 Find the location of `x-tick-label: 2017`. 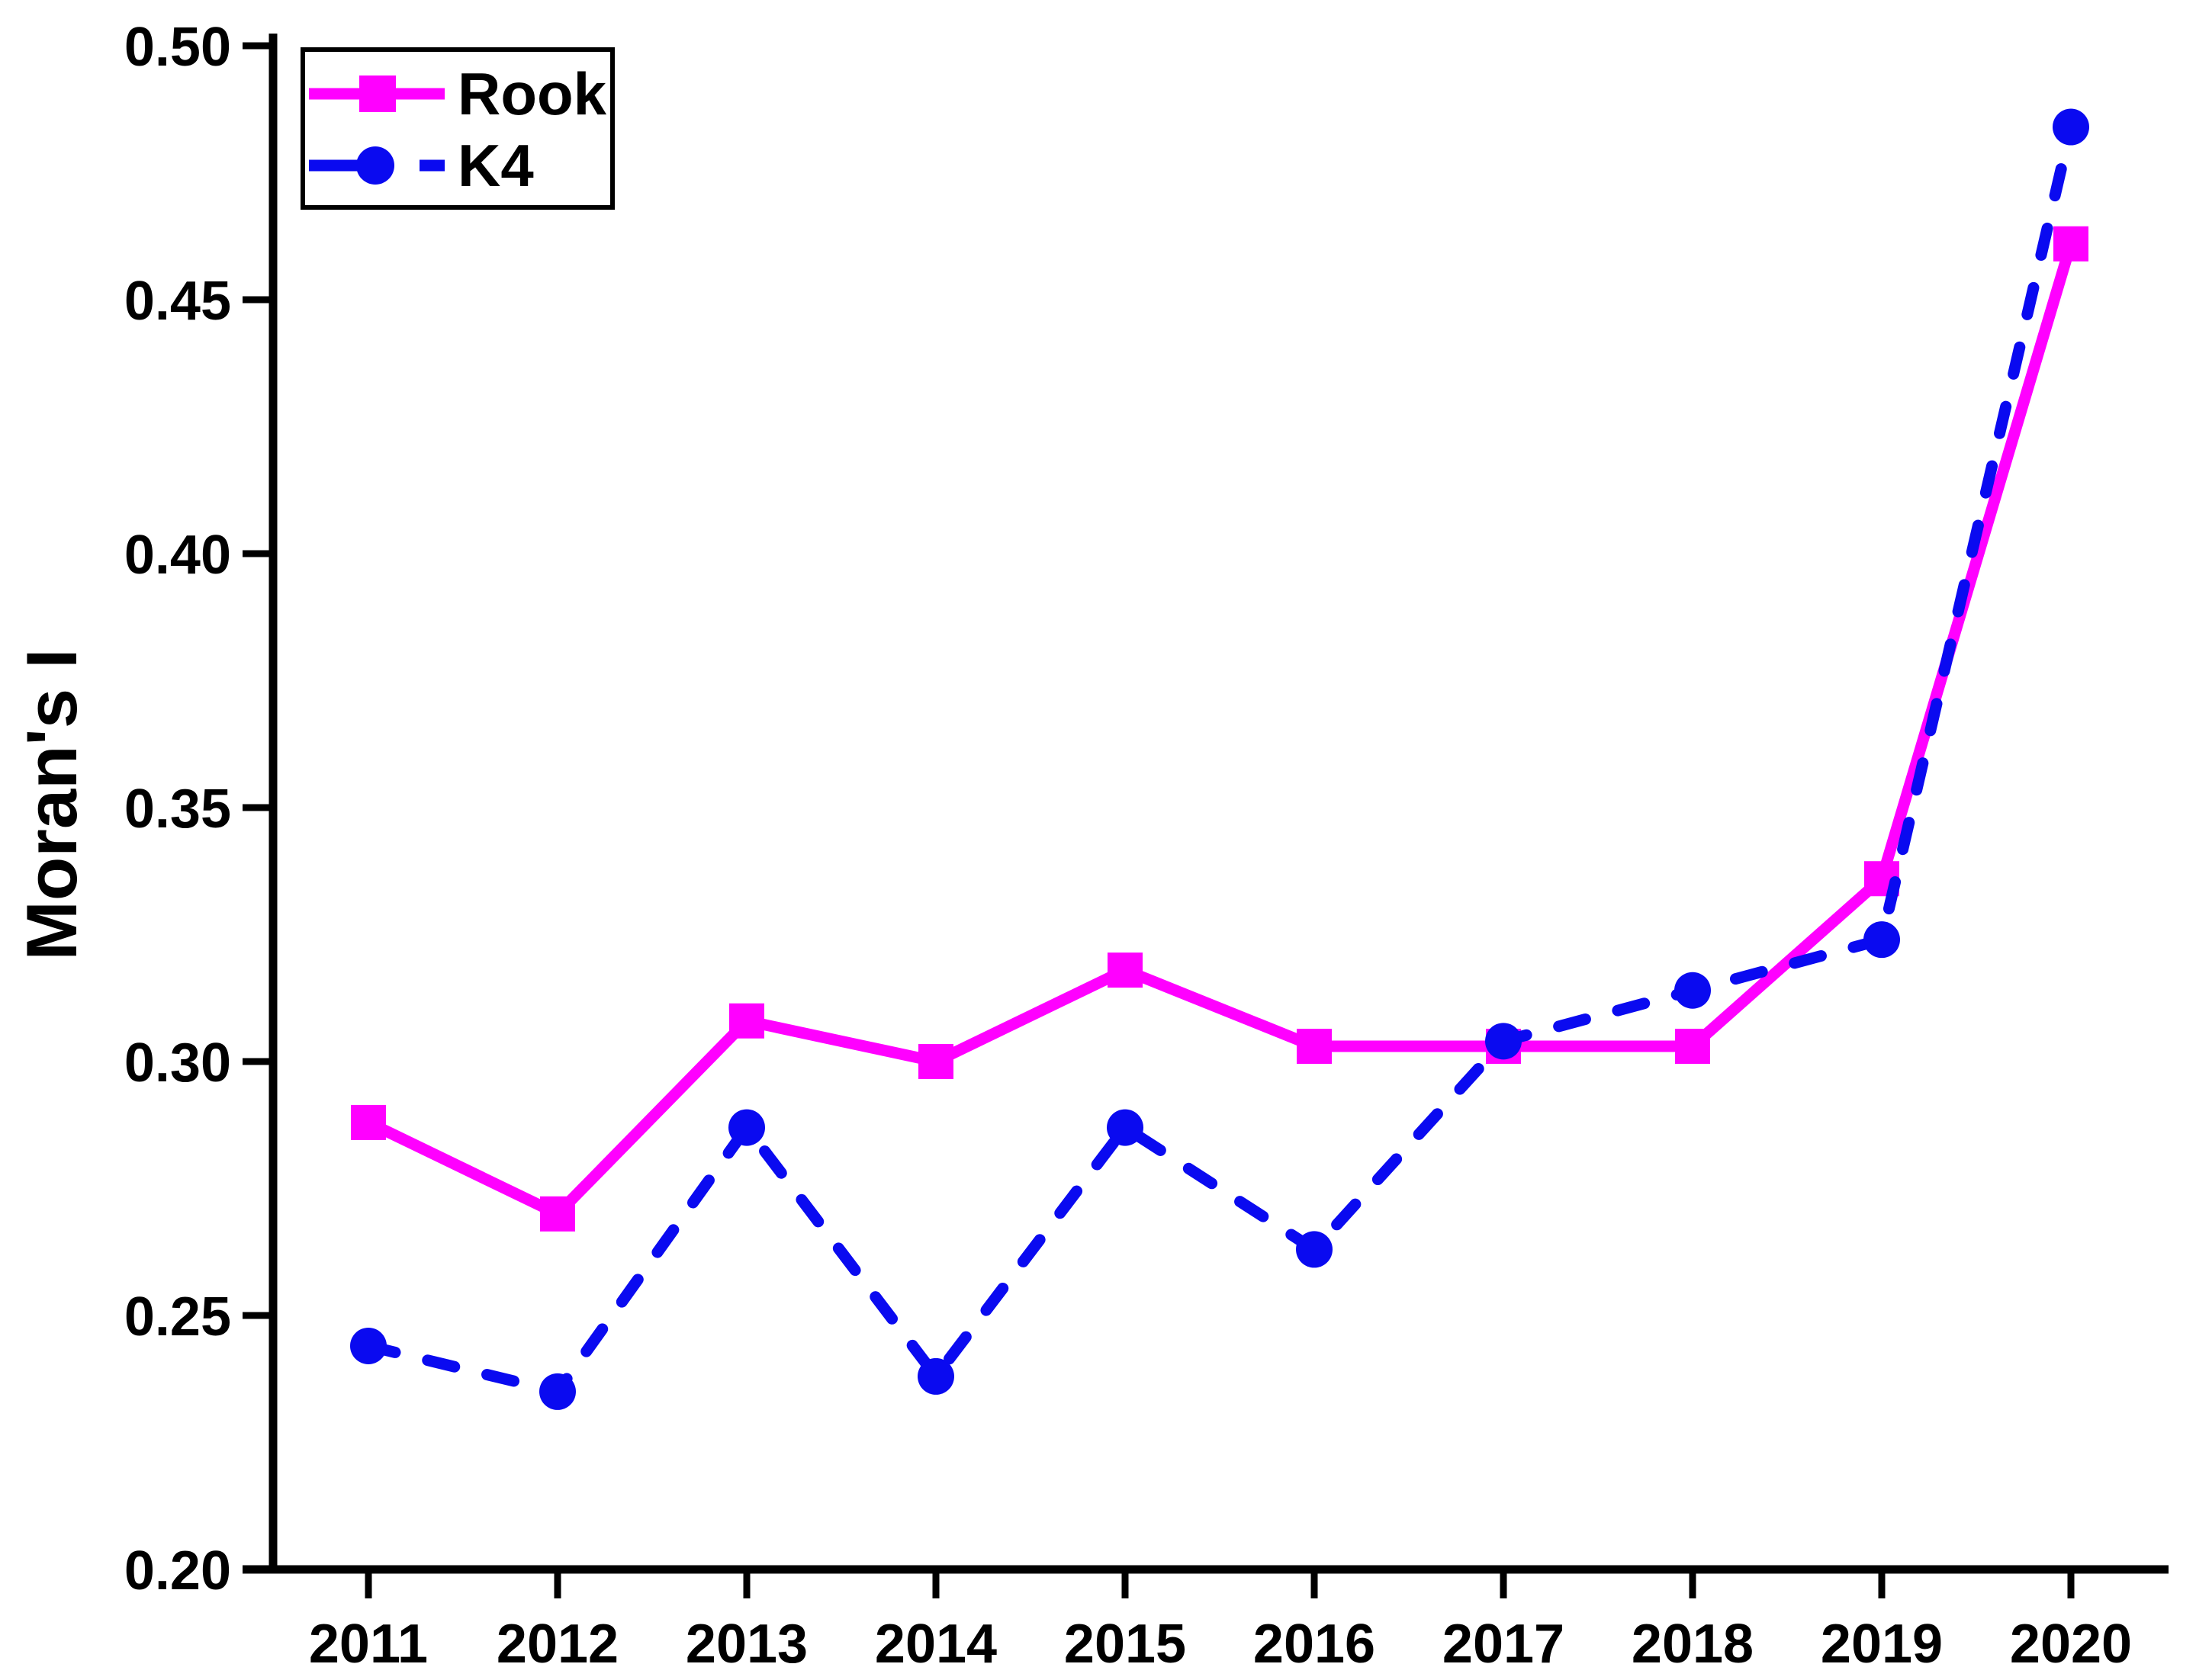

x-tick-label: 2017 is located at coordinates (1503, 1644).